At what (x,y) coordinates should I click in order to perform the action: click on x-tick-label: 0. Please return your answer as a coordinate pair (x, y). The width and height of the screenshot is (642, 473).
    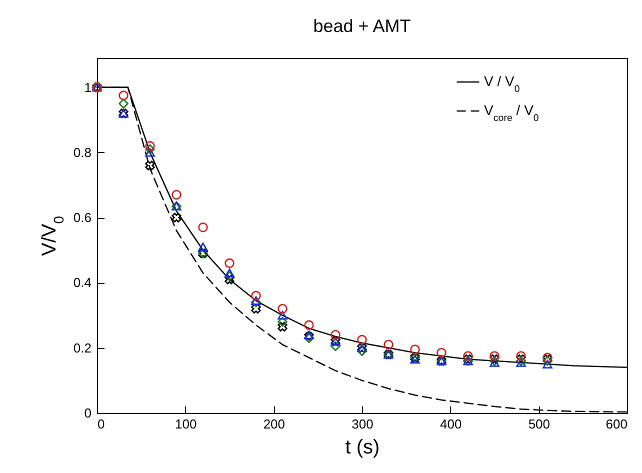
    Looking at the image, I should click on (101, 424).